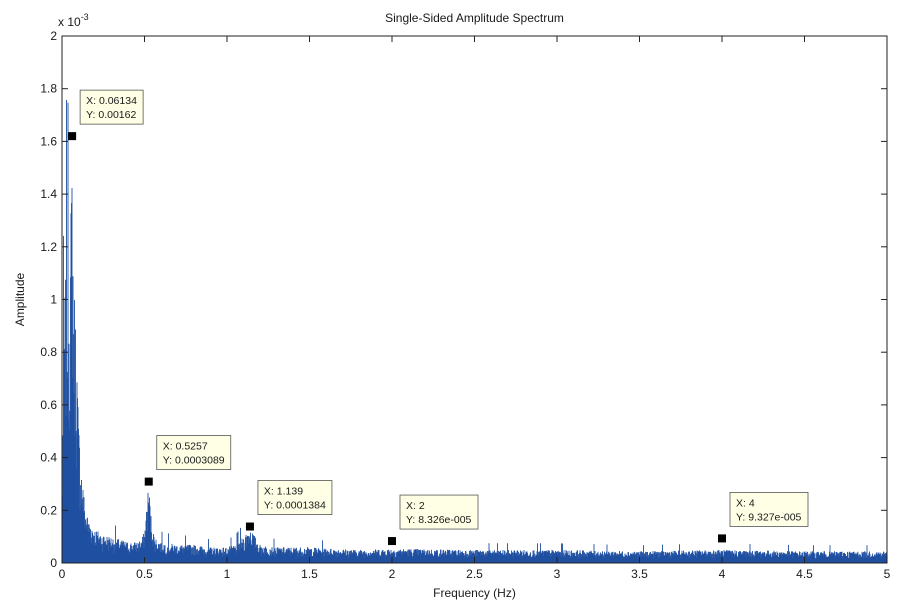  What do you see at coordinates (309, 574) in the screenshot?
I see `x-tick-label: 1.5` at bounding box center [309, 574].